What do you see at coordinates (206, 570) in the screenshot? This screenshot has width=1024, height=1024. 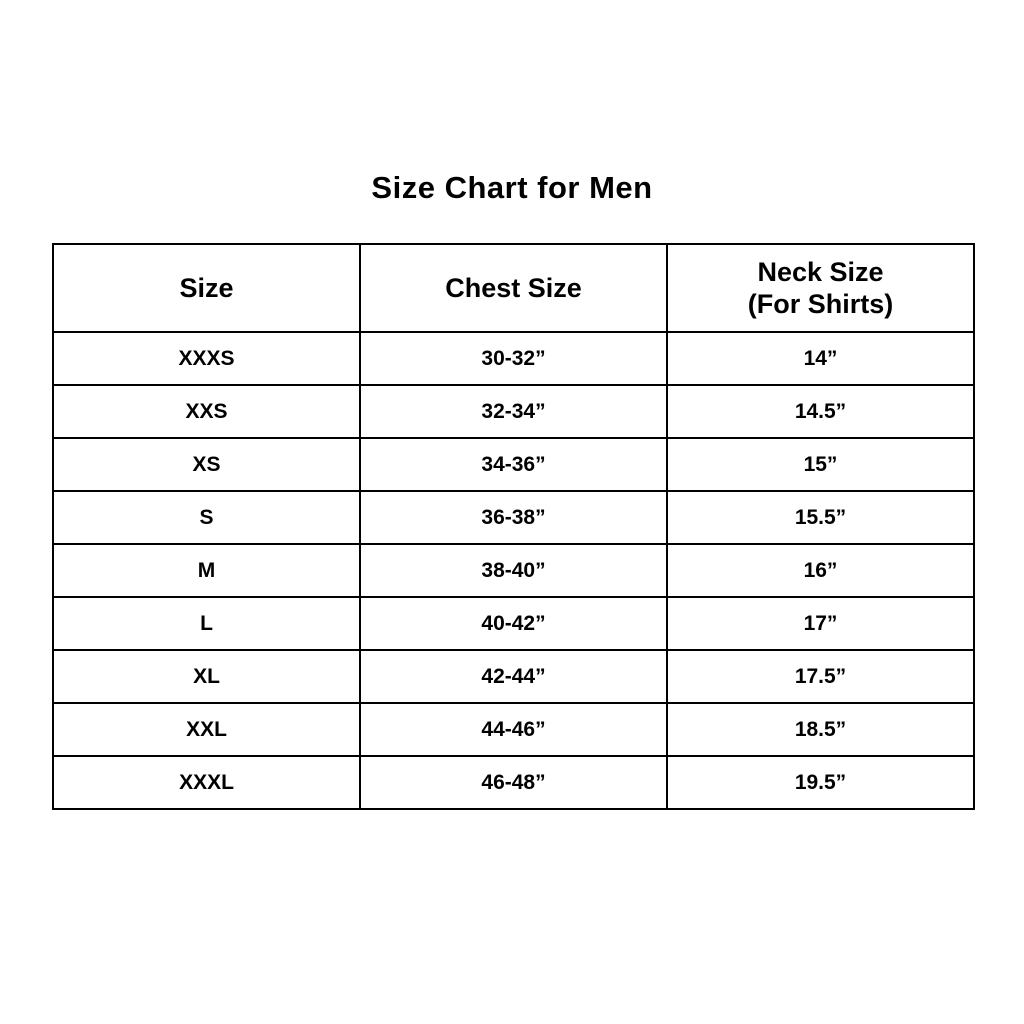 I see `size-cell: M` at bounding box center [206, 570].